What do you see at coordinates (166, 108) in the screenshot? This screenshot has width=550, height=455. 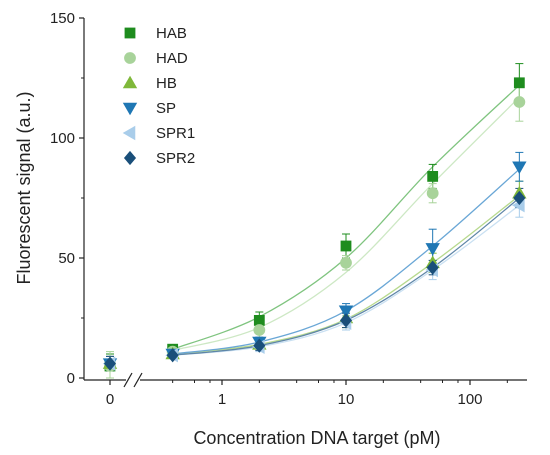 I see `legend-label: SP` at bounding box center [166, 108].